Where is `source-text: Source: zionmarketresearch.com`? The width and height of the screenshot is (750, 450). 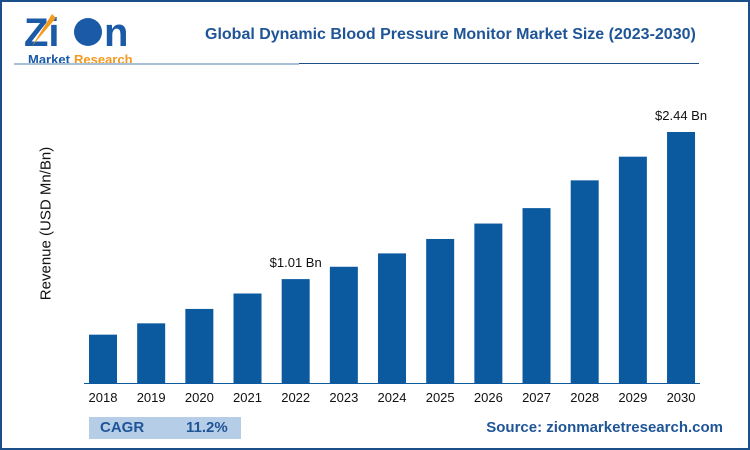
source-text: Source: zionmarketresearch.com is located at coordinates (604, 427).